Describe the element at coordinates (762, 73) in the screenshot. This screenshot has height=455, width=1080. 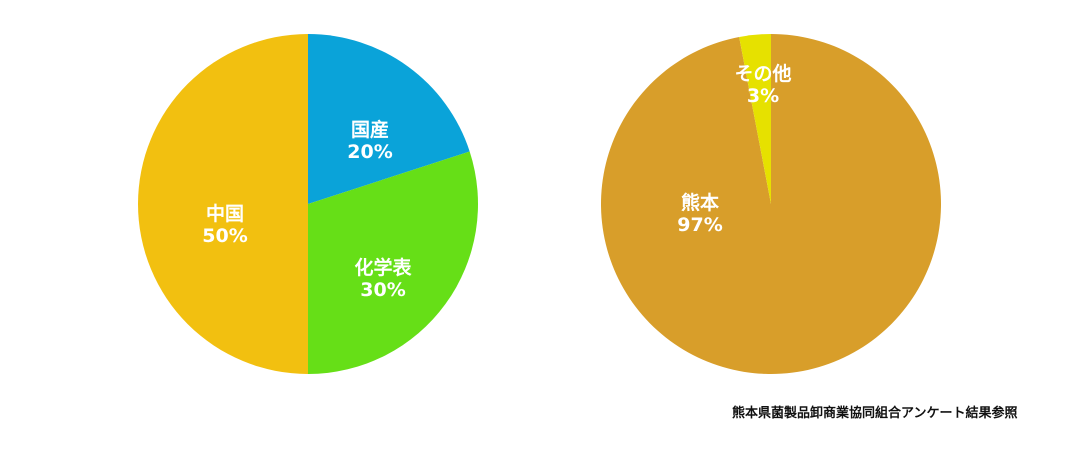
I see `slice-label: その他` at that location.